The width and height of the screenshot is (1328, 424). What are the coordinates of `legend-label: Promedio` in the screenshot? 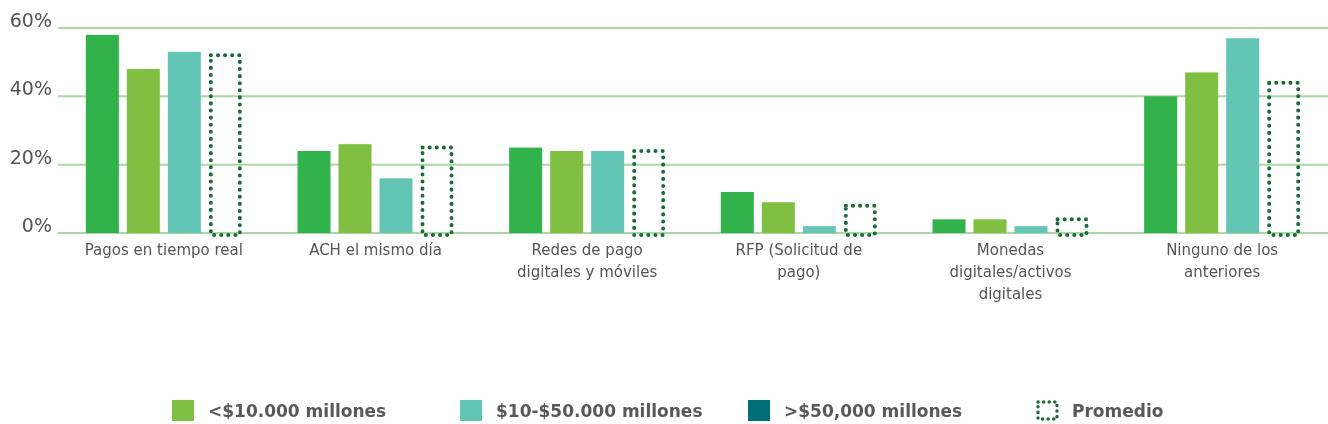 It's located at (1118, 411).